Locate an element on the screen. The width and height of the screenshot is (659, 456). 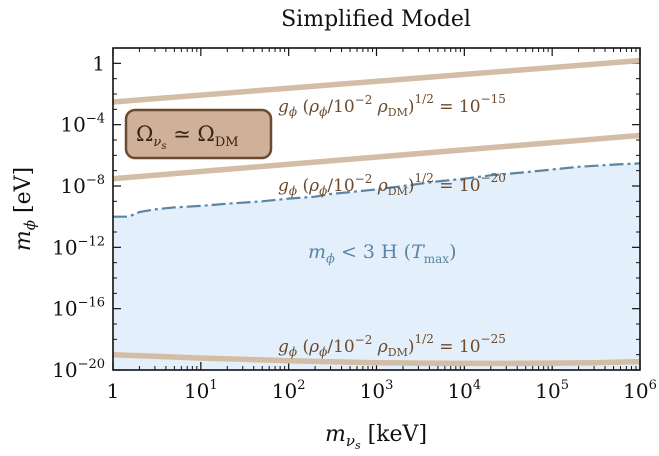
x-tick-label: 10¹ is located at coordinates (201, 390).